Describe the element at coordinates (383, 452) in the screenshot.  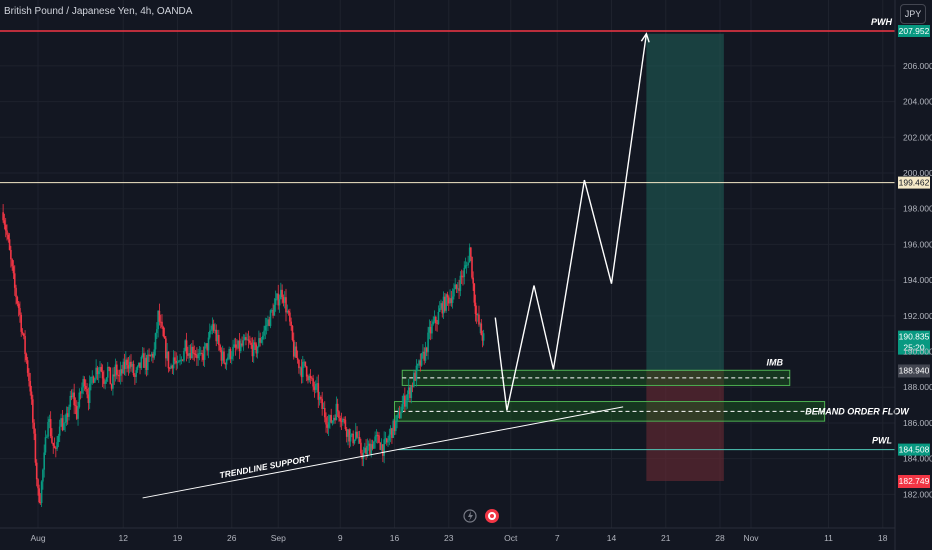
I see `trendline-support` at that location.